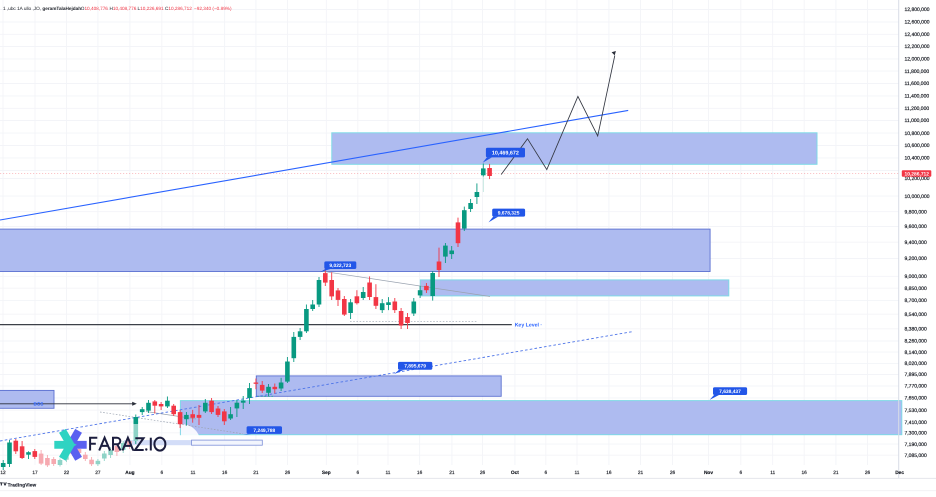 The image size is (936, 497). What do you see at coordinates (917, 179) in the screenshot?
I see `svg-text: 10,200,000` at bounding box center [917, 179].